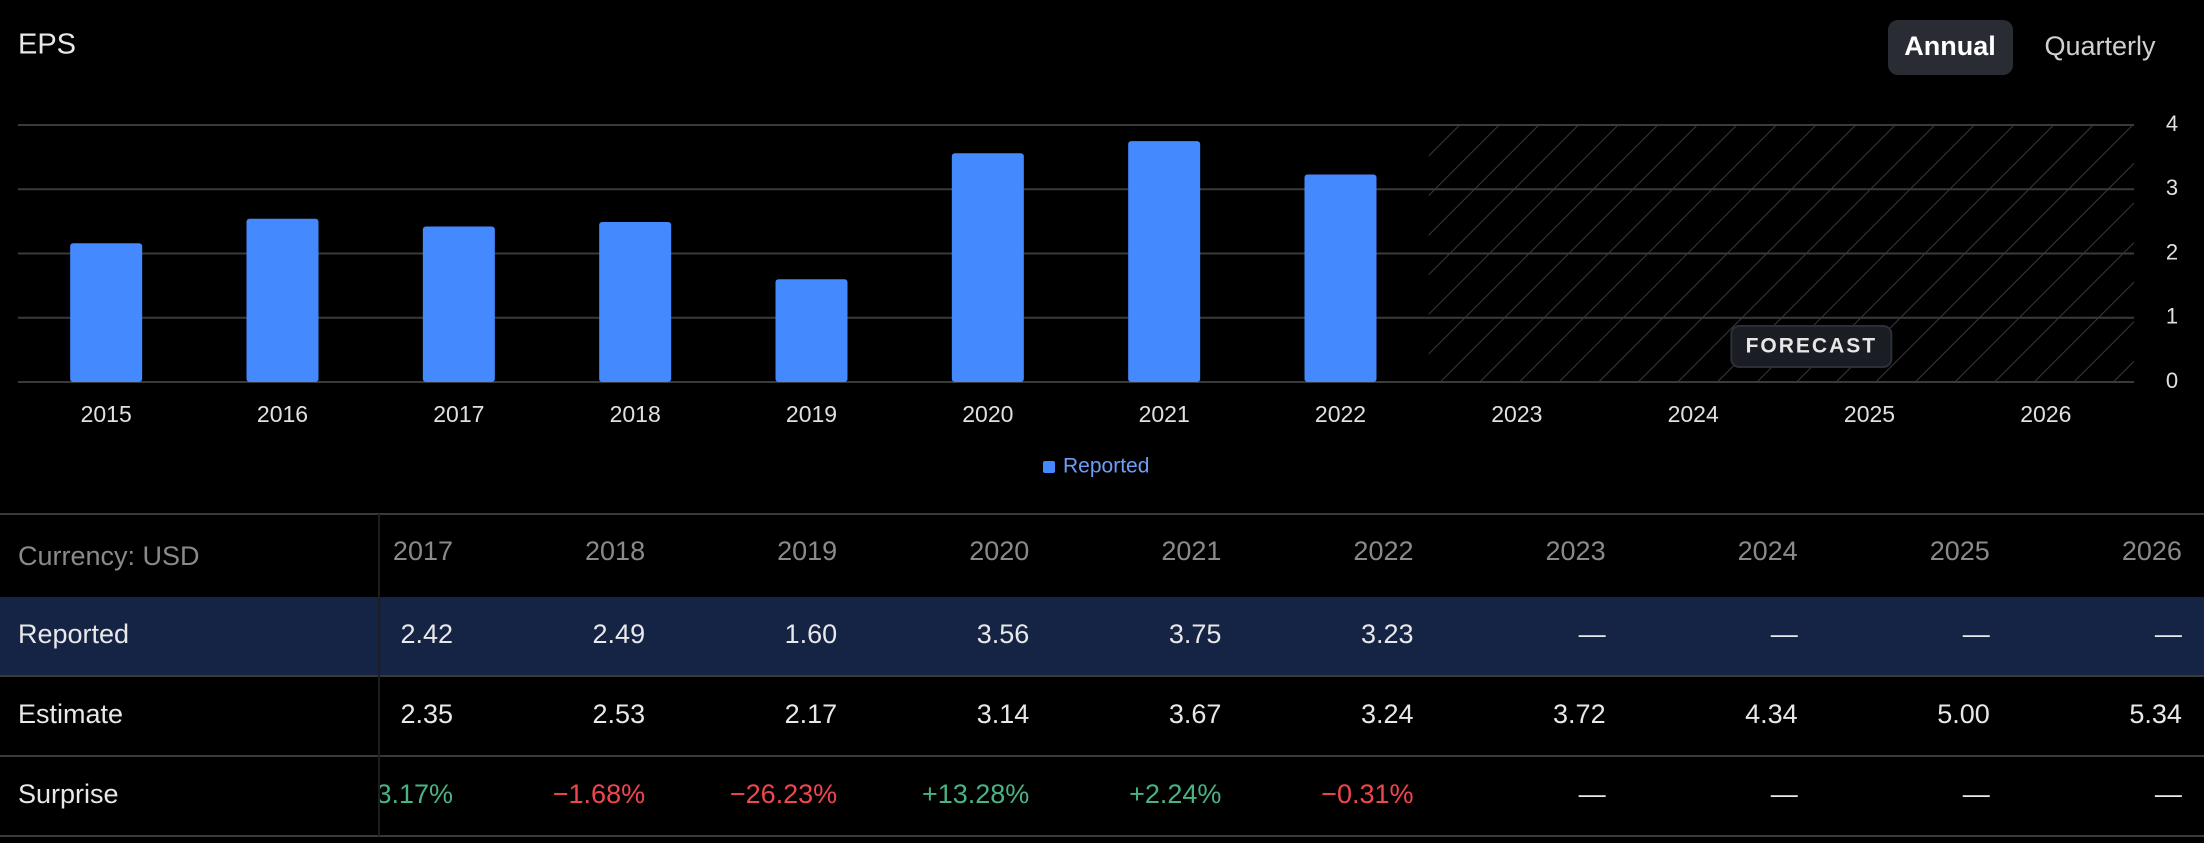 This screenshot has width=2204, height=843. Describe the element at coordinates (2172, 316) in the screenshot. I see `y-tick-label: 1` at that location.